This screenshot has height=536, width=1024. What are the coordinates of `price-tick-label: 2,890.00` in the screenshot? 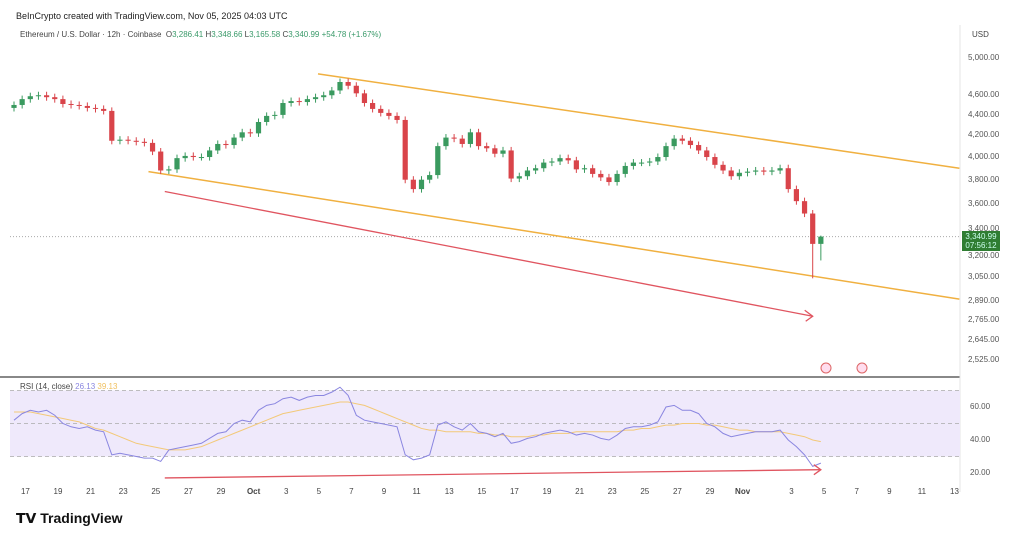 It's located at (984, 300).